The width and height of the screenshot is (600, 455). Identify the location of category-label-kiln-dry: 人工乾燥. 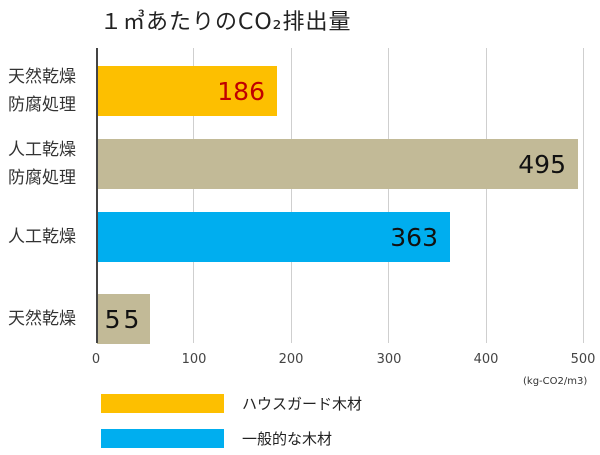
(50, 237).